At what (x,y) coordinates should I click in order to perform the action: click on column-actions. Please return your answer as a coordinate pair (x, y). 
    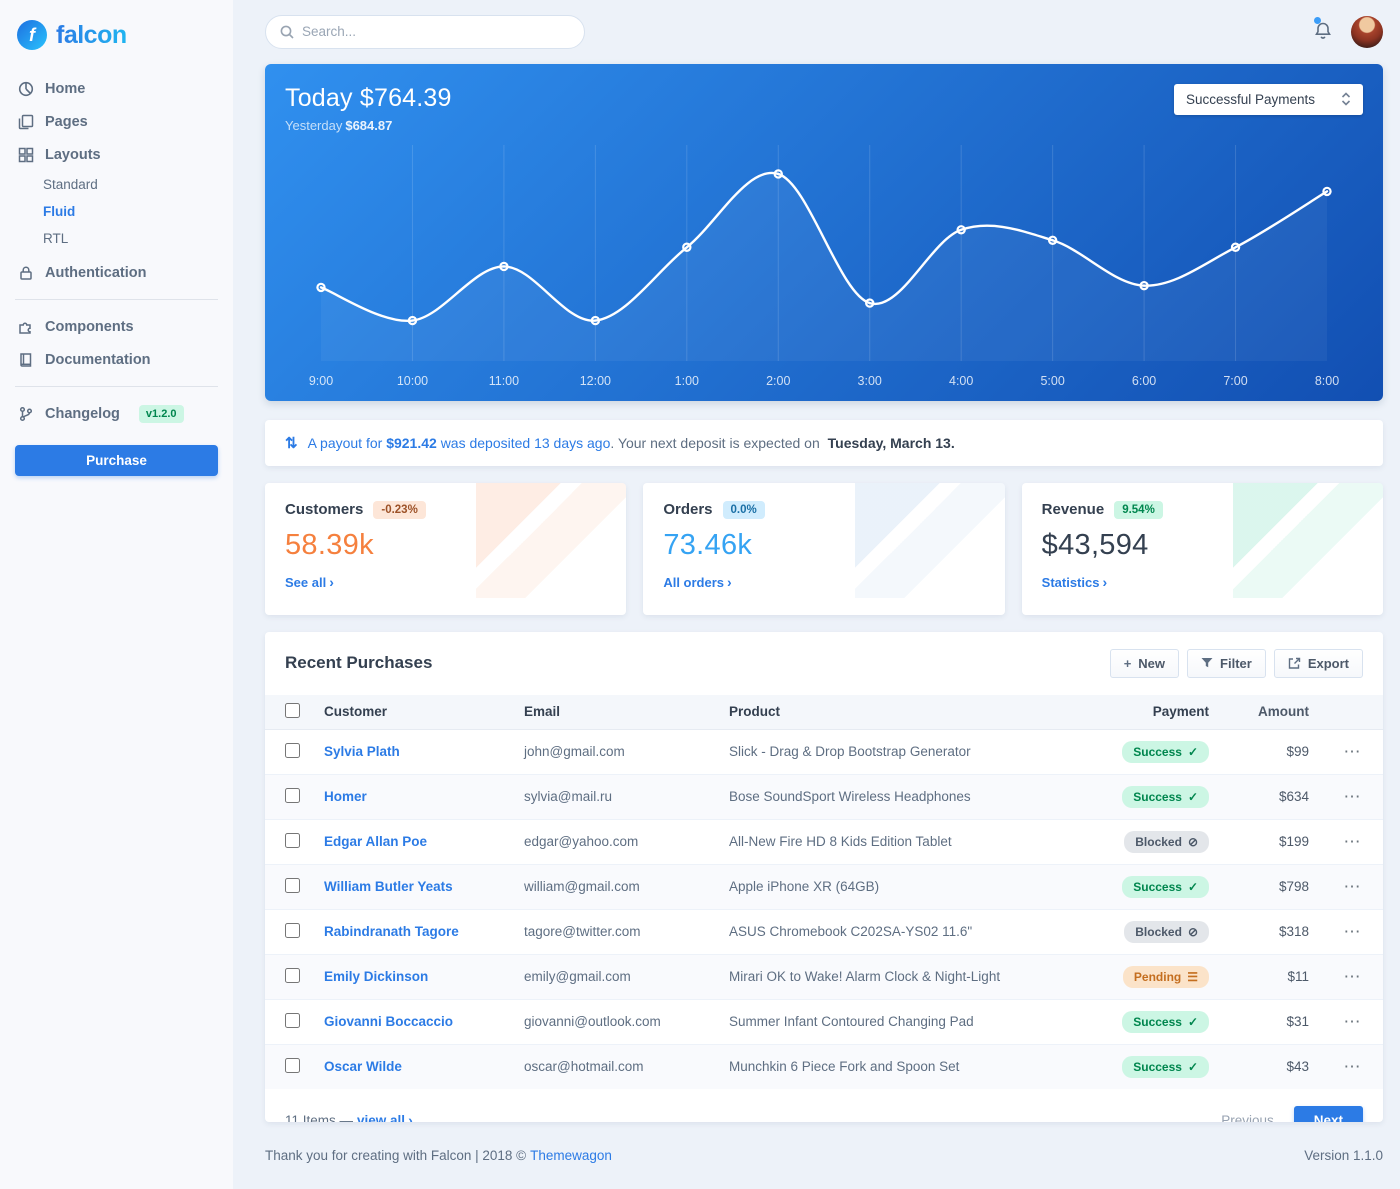
    Looking at the image, I should click on (1352, 712).